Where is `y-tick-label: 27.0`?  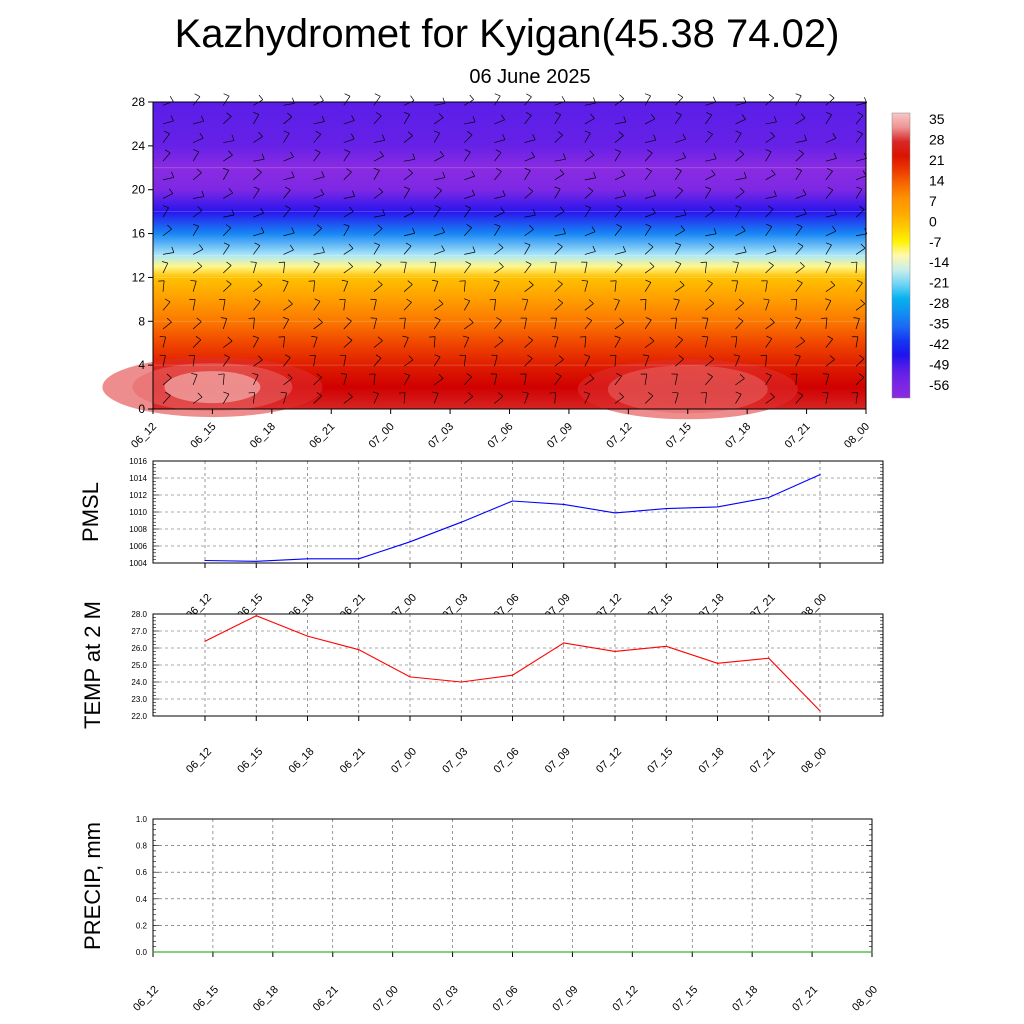
y-tick-label: 27.0 is located at coordinates (139, 631).